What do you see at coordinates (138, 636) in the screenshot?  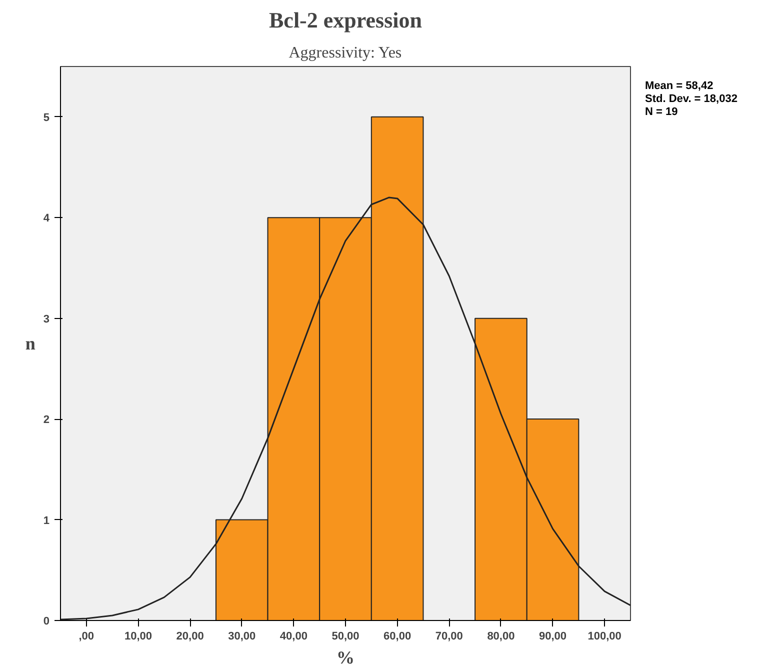 I see `x-tick-label: 10,00` at bounding box center [138, 636].